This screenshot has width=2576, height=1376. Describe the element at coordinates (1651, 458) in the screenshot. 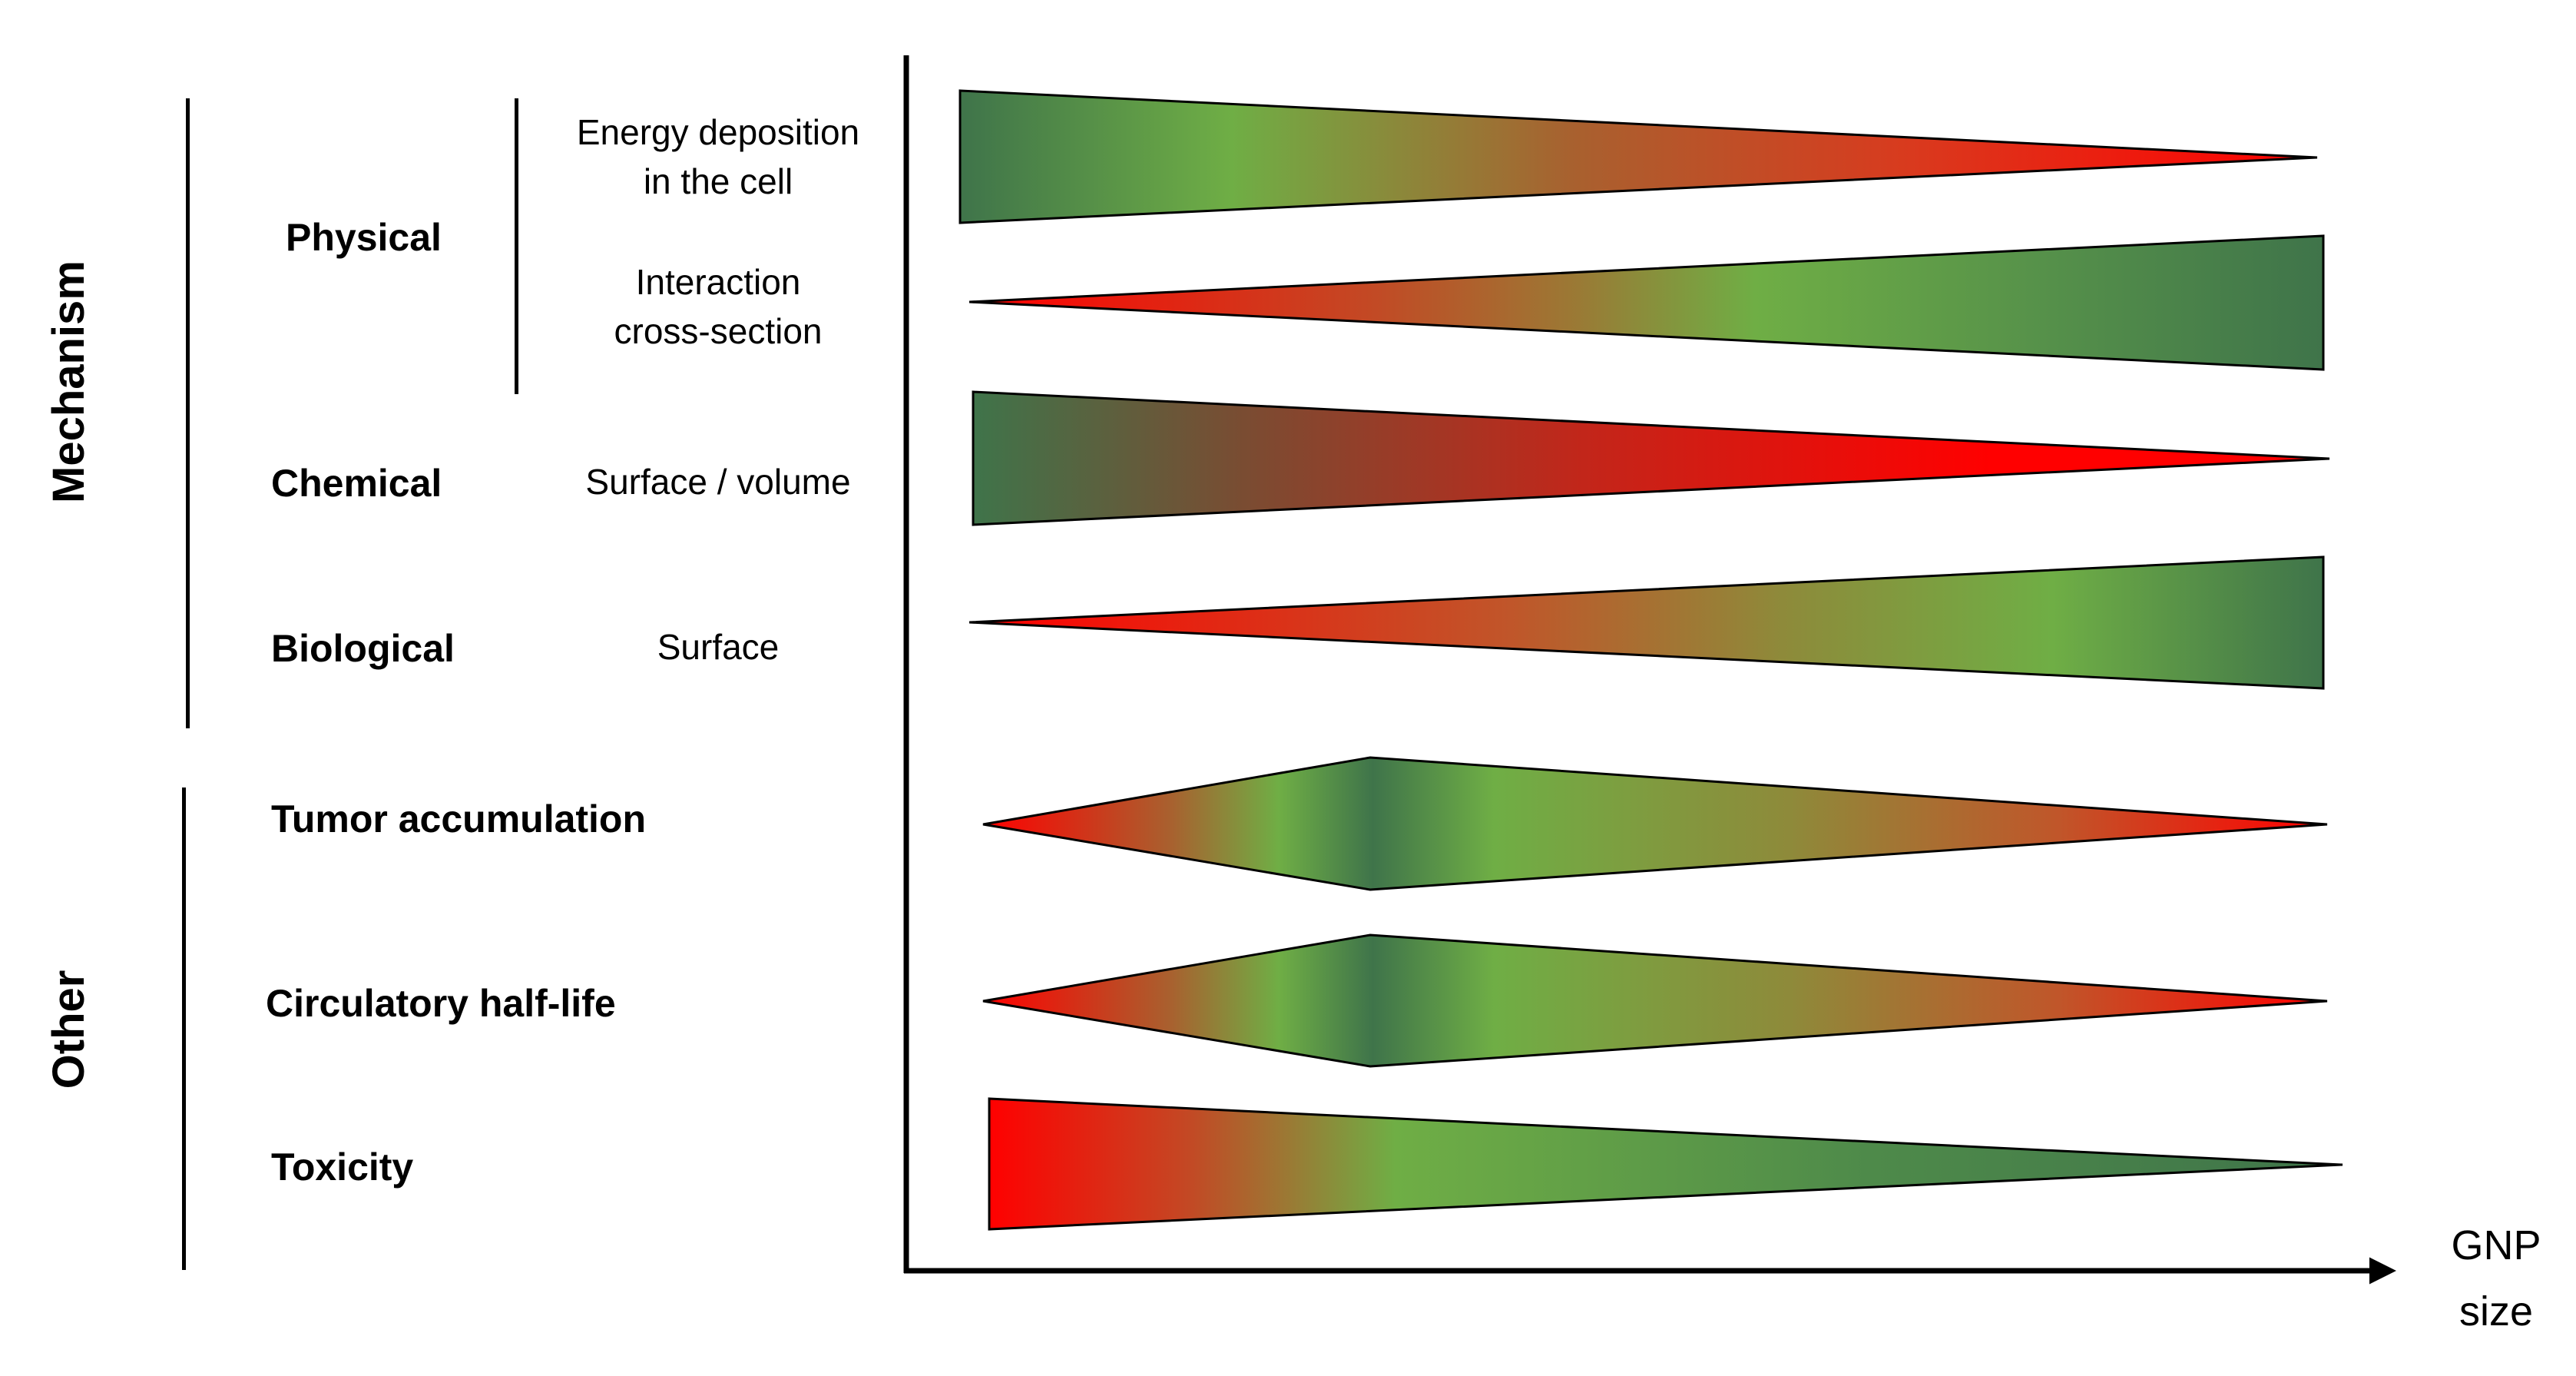

I see `surface-volume-wedge` at that location.